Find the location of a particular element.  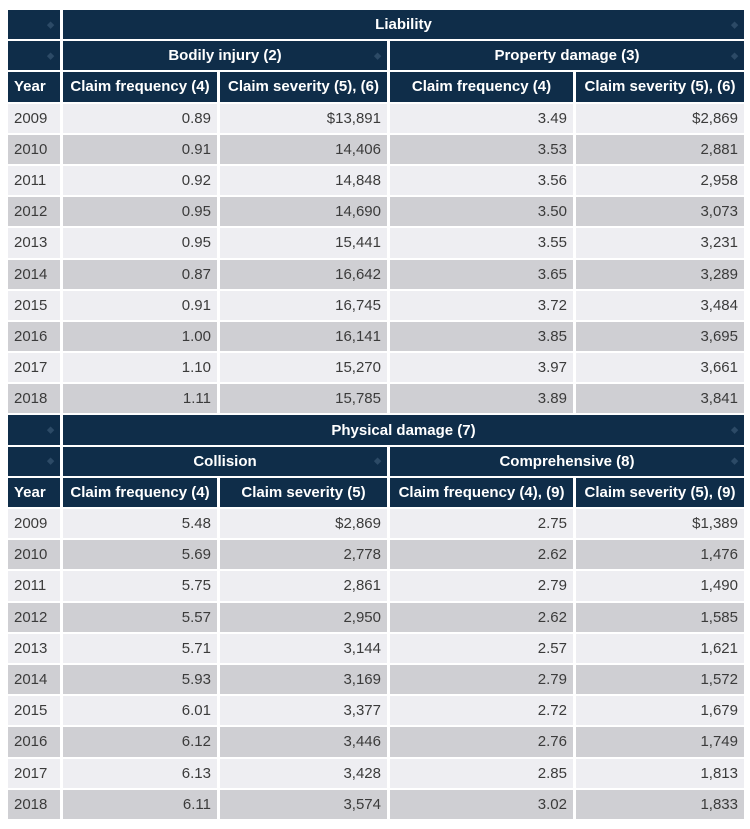

table-row: 2014 5.93 3,169 2.79 1,572 is located at coordinates (376, 679).